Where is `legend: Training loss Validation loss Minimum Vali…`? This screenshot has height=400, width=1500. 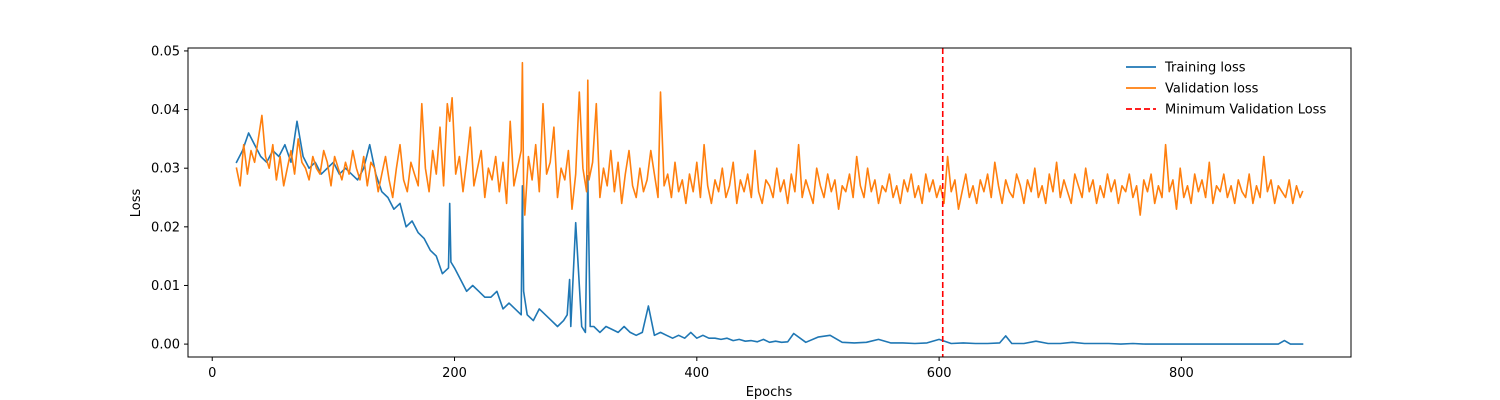
legend: Training loss Validation loss Minimum Vali… is located at coordinates (1226, 89).